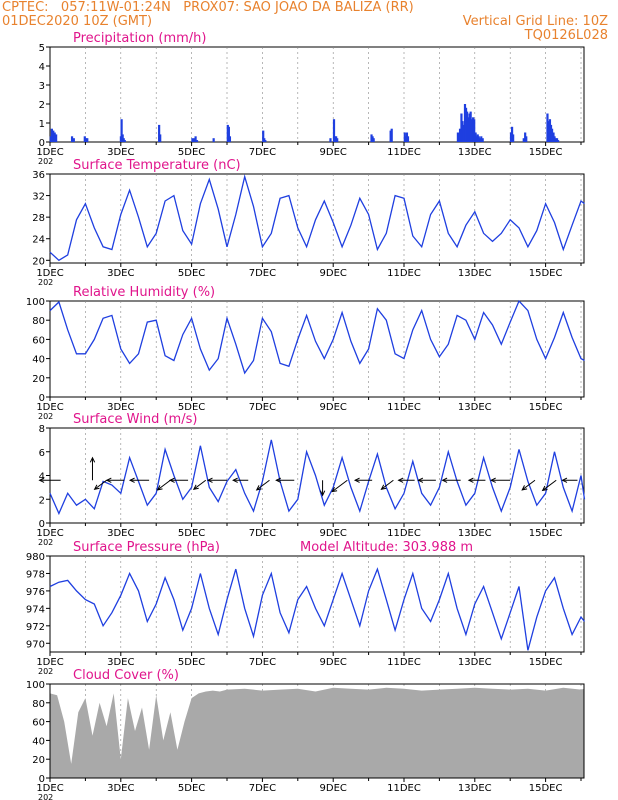 Image resolution: width=618 pixels, height=800 pixels. I want to click on y-tick-label: 4, so click(42, 477).